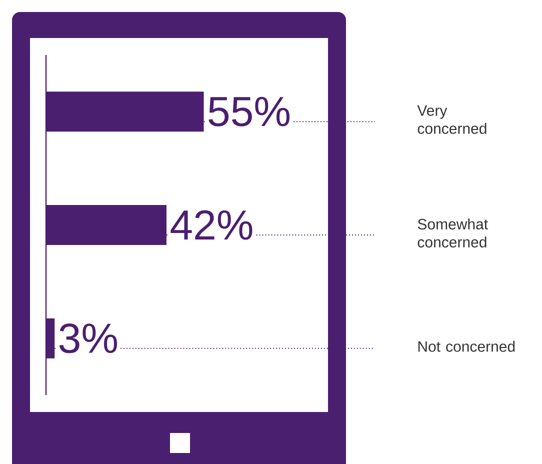 This screenshot has height=464, width=542. What do you see at coordinates (451, 119) in the screenshot?
I see `y-tick-label: Very concerned` at bounding box center [451, 119].